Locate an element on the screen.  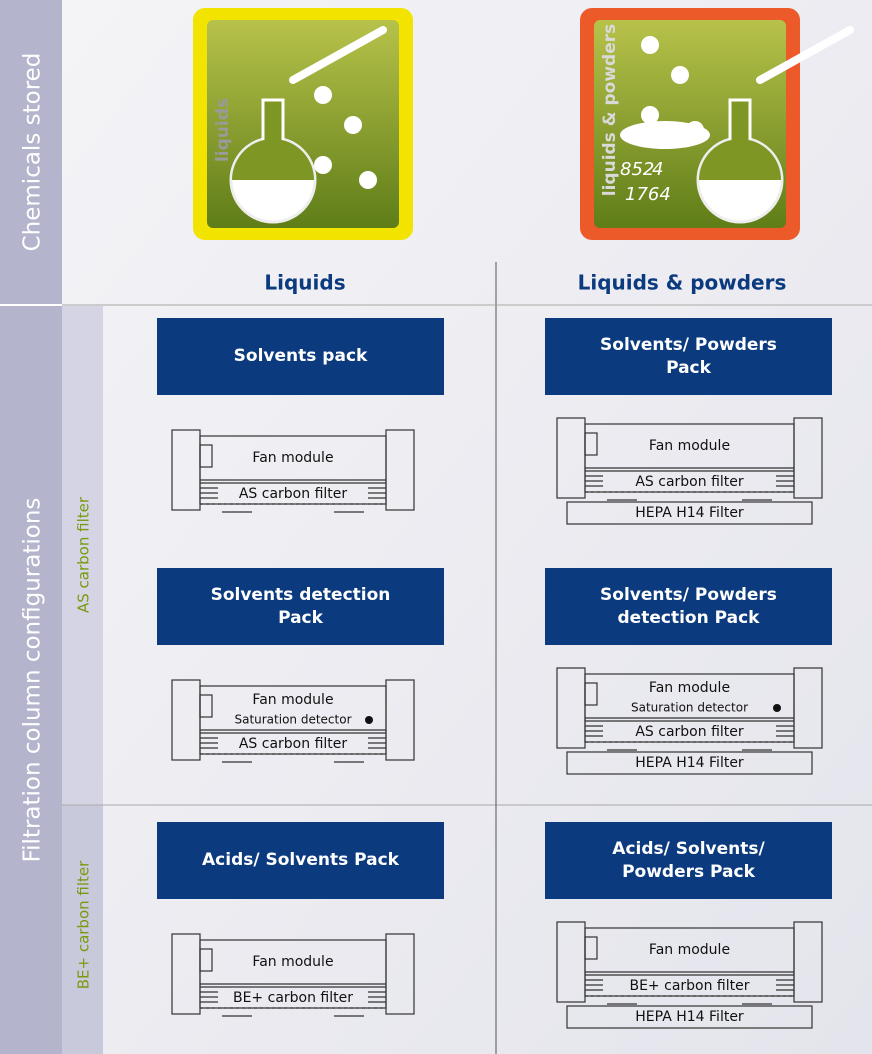
column-title: Liquids & powders is located at coordinates (682, 283).